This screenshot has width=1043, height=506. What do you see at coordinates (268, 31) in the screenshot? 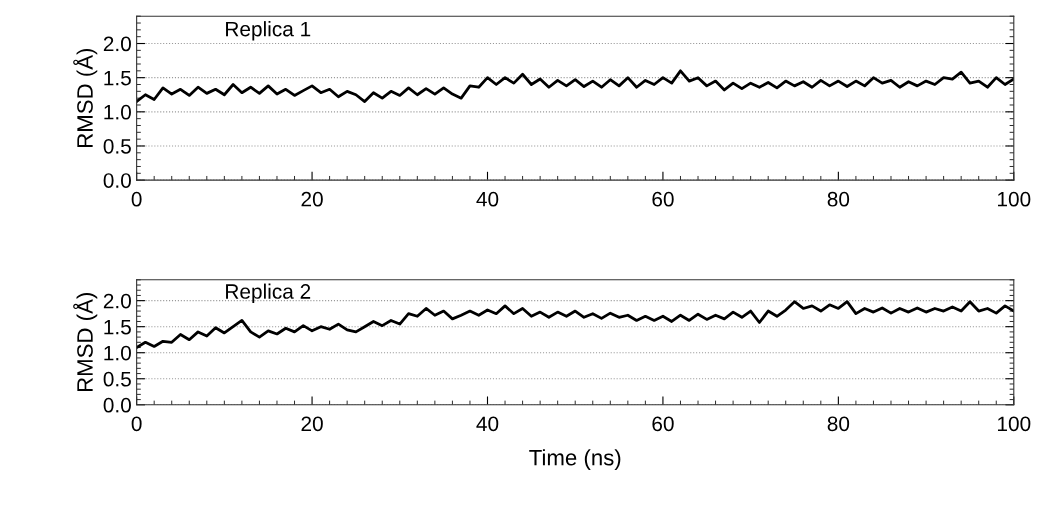
I see `annotation: Replica 1` at bounding box center [268, 31].